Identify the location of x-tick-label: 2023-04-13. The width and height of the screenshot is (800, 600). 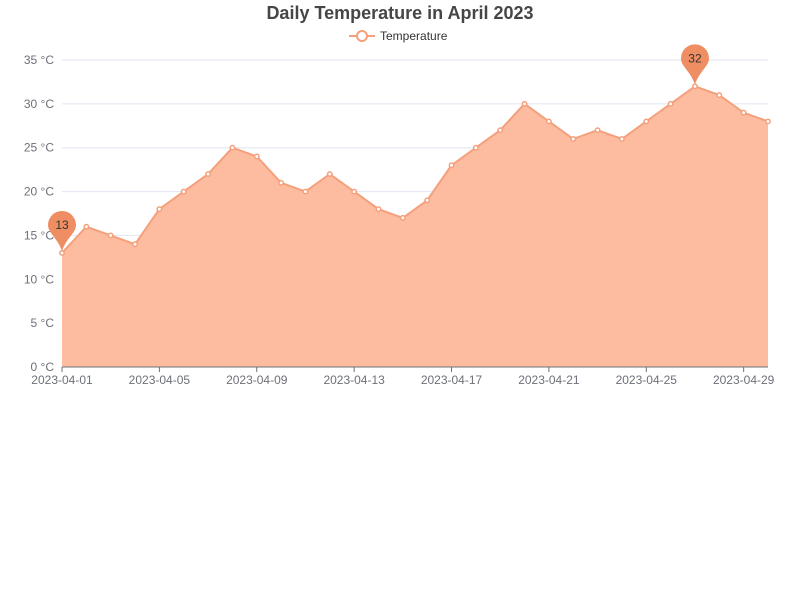
(354, 380).